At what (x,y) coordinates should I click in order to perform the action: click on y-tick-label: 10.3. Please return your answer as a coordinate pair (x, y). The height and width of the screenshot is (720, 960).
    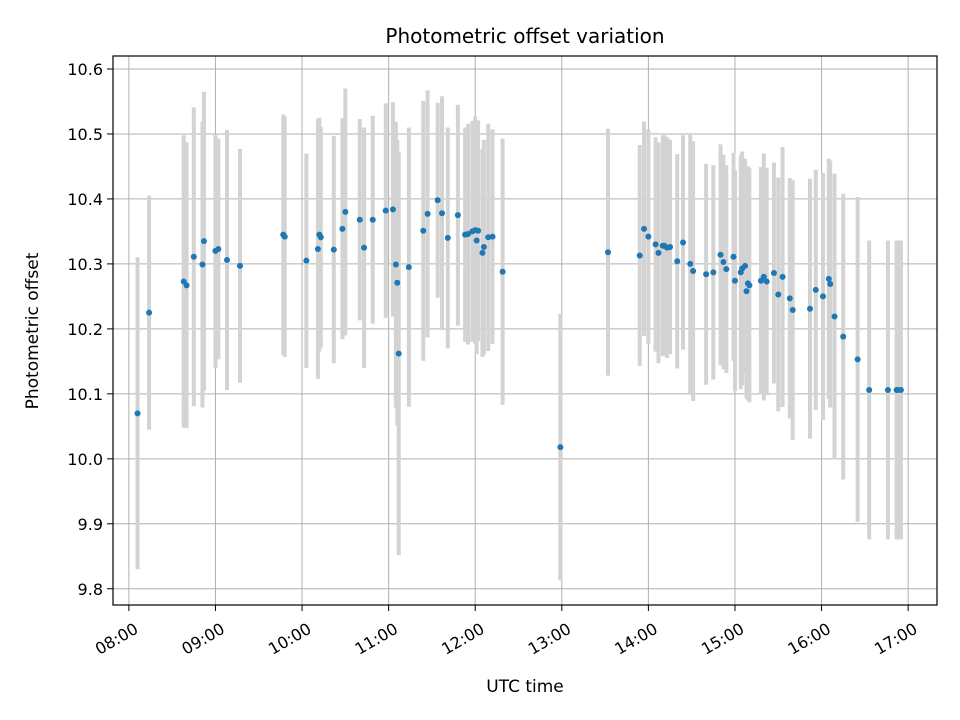
    Looking at the image, I should click on (85, 264).